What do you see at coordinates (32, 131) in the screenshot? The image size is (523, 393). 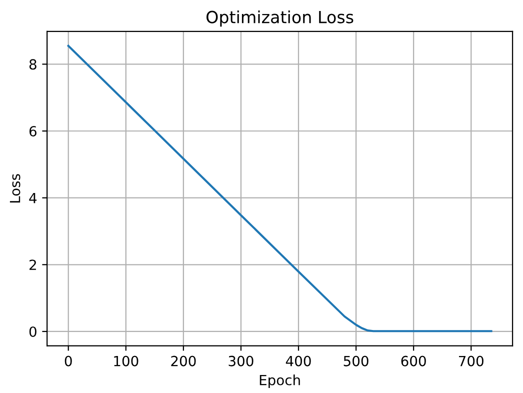 I see `y-tick-label: 6` at bounding box center [32, 131].